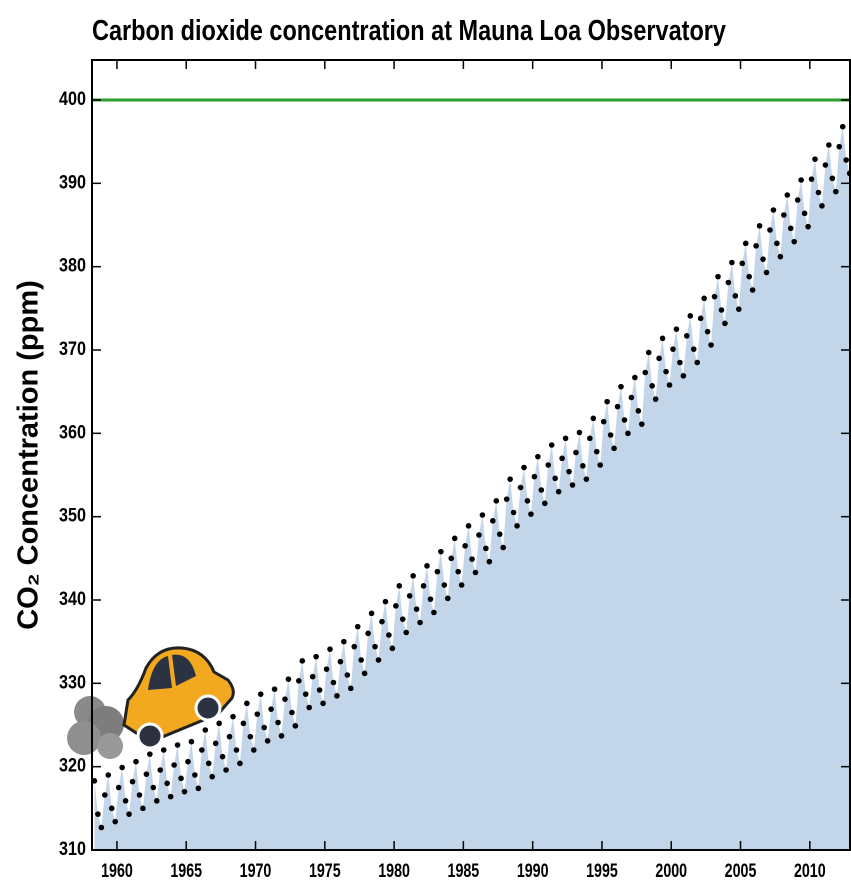 This screenshot has height=886, width=851. What do you see at coordinates (186, 870) in the screenshot?
I see `x-tick-label: 1965` at bounding box center [186, 870].